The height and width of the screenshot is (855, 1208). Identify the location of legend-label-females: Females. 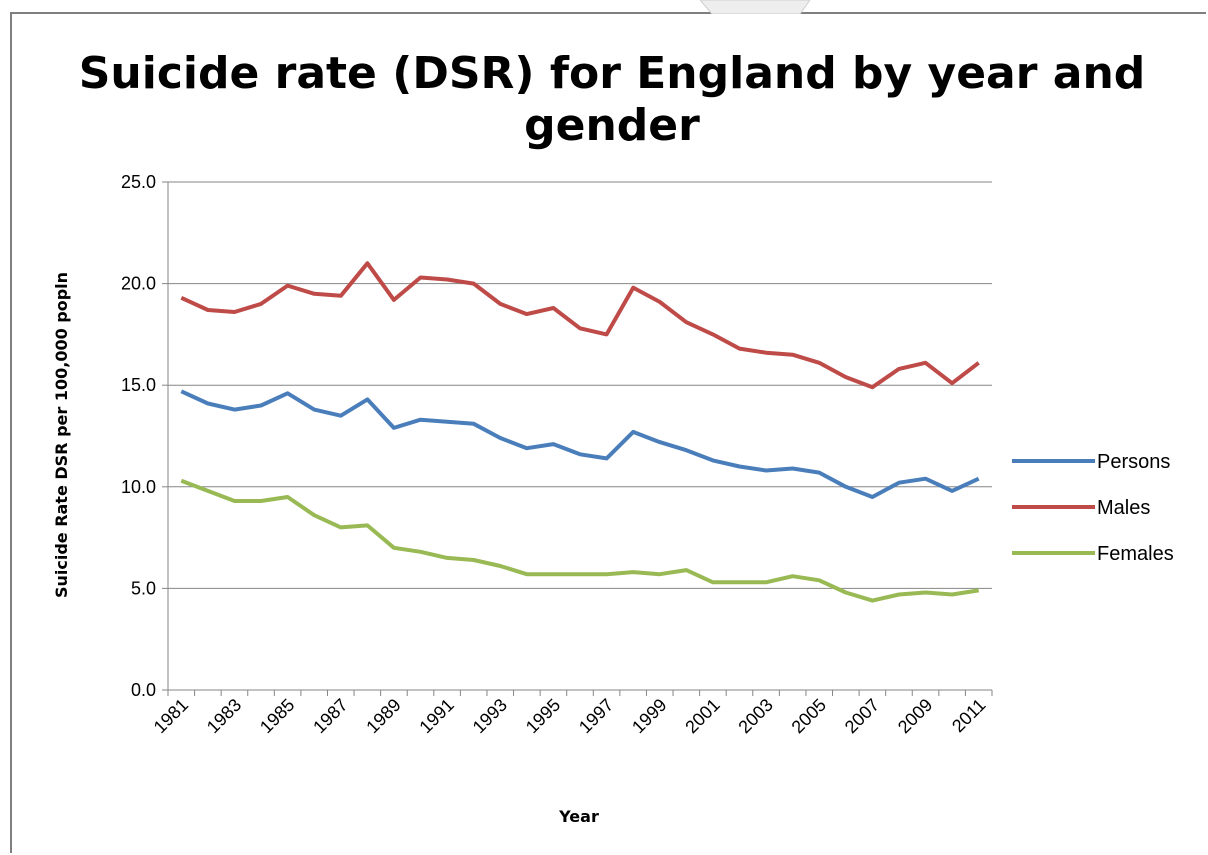
(1135, 554).